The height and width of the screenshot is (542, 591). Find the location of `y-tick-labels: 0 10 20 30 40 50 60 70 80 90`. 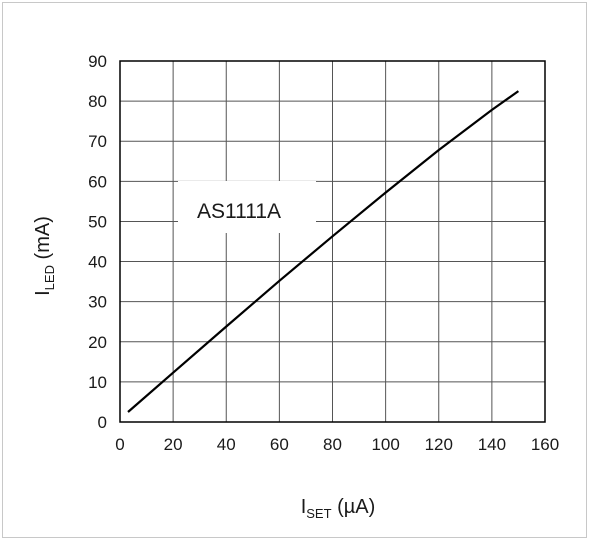

y-tick-labels: 0 10 20 30 40 50 60 70 80 90 is located at coordinates (97, 242).